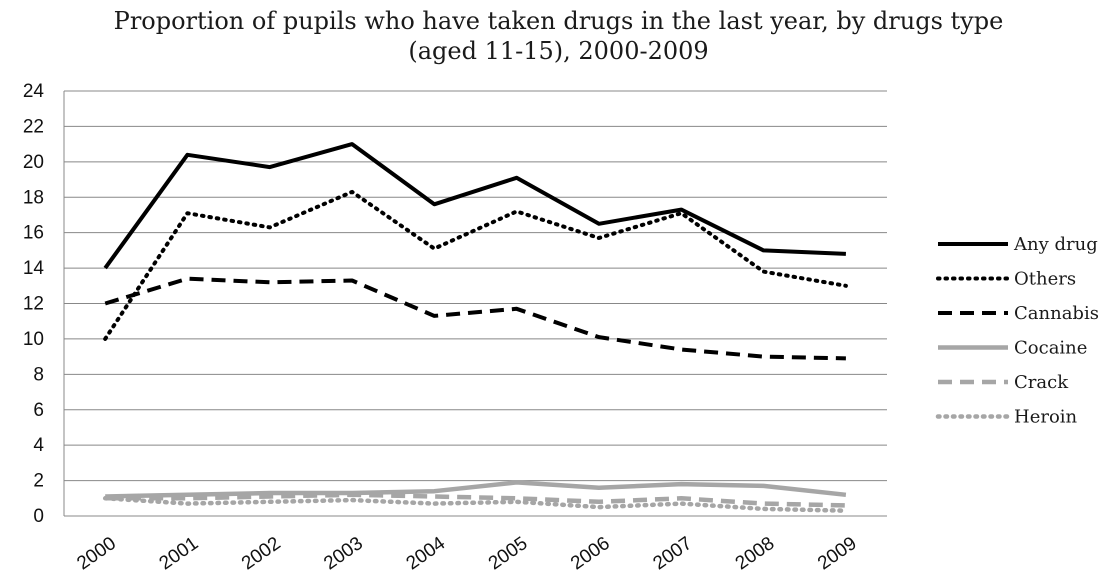 The height and width of the screenshot is (583, 1117). Describe the element at coordinates (261, 553) in the screenshot. I see `x-tick-label: 2002` at that location.